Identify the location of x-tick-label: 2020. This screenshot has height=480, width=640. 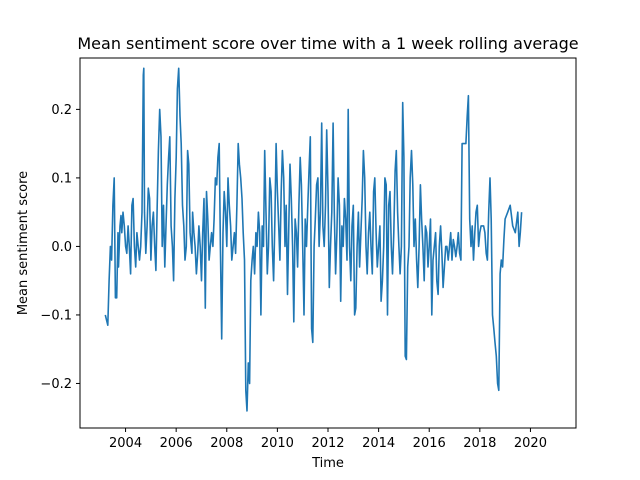
(530, 443).